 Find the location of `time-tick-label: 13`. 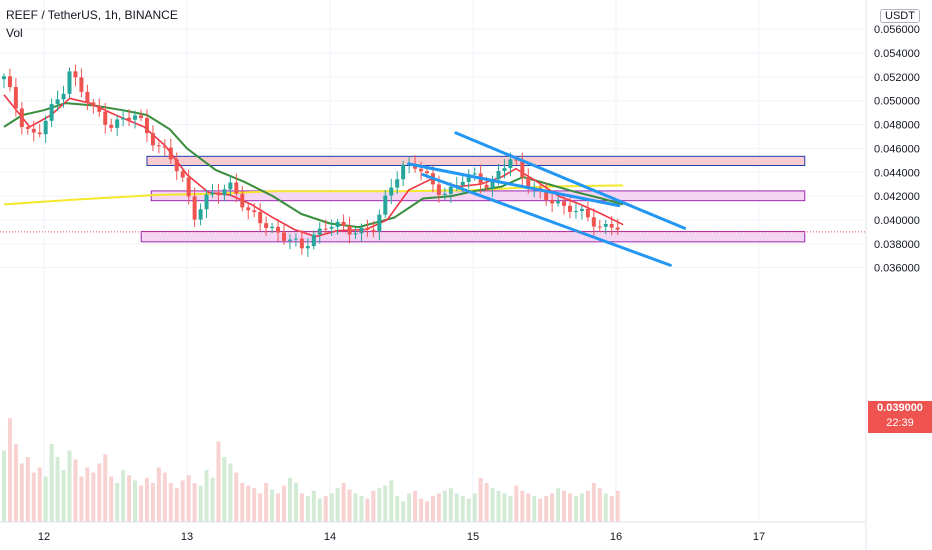

time-tick-label: 13 is located at coordinates (187, 537).